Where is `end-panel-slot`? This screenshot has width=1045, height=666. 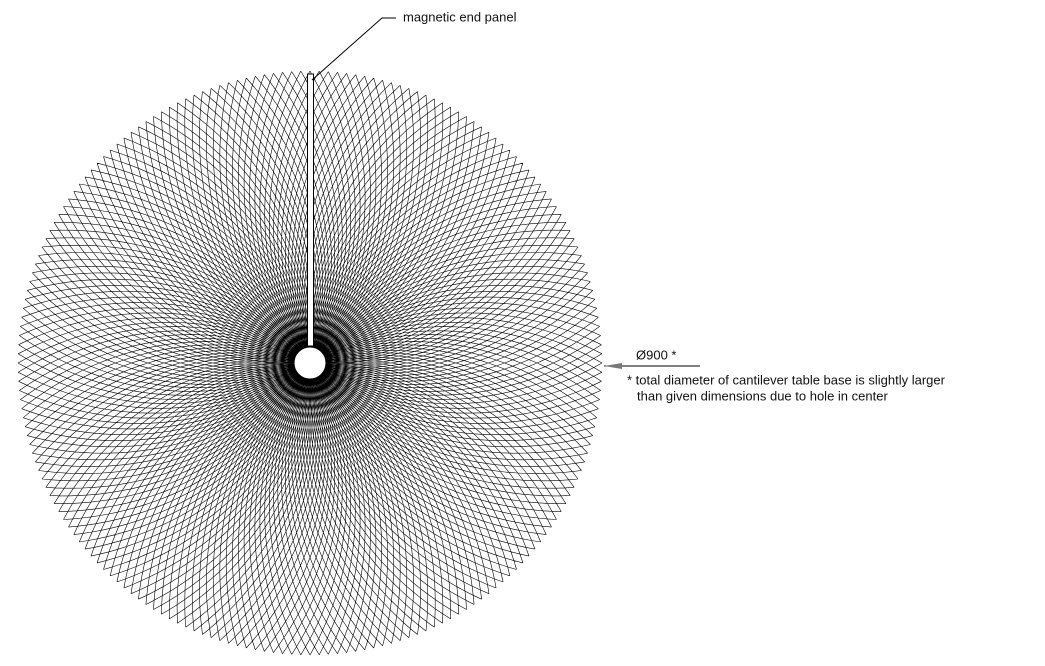
end-panel-slot is located at coordinates (310, 210).